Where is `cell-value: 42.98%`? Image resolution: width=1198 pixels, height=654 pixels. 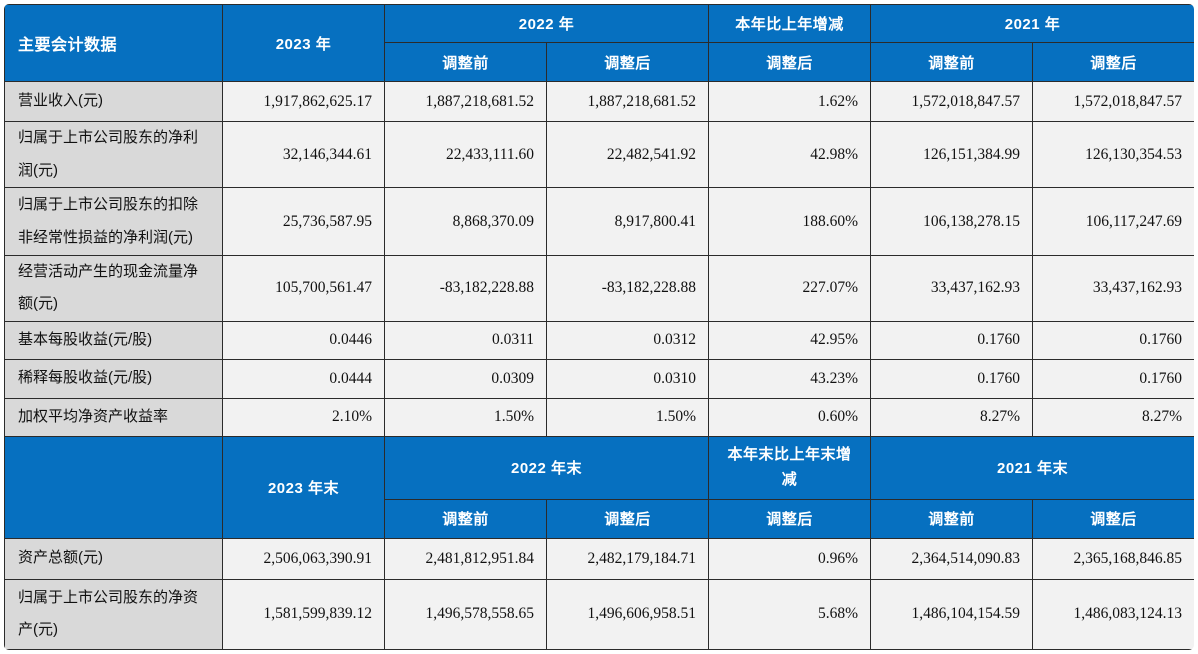
cell-value: 42.98% is located at coordinates (790, 154).